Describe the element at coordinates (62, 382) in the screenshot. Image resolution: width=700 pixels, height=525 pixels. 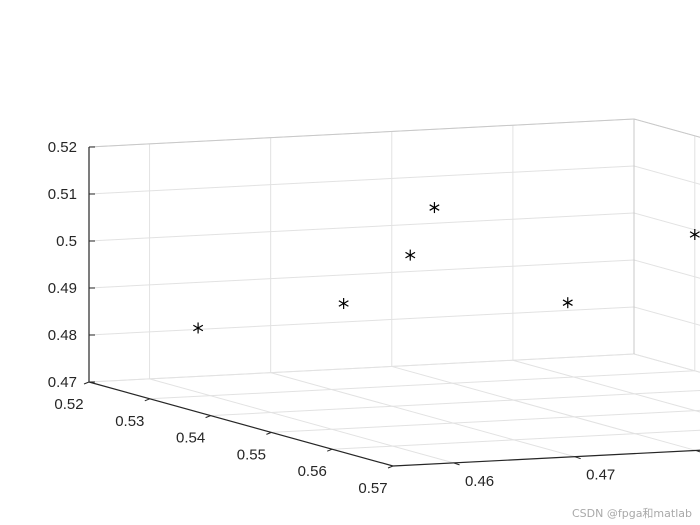
I see `z-tick-label: 0.47` at that location.